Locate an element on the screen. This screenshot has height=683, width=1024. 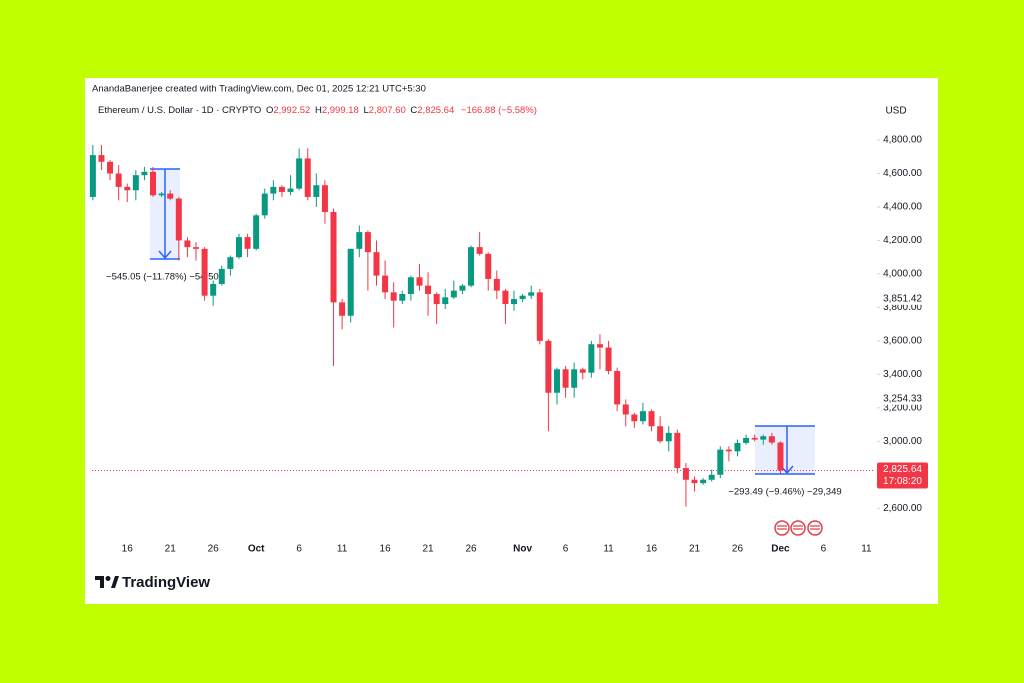
measure-box is located at coordinates (785, 450).